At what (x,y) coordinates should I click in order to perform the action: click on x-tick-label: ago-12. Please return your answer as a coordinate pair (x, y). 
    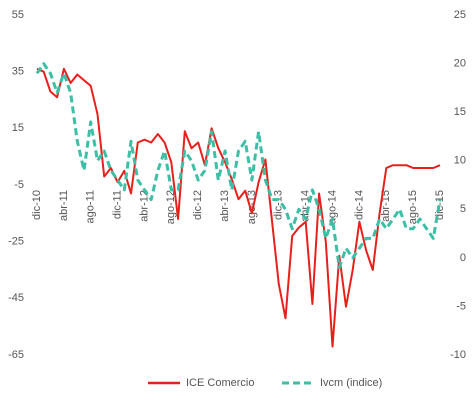
    Looking at the image, I should click on (171, 207).